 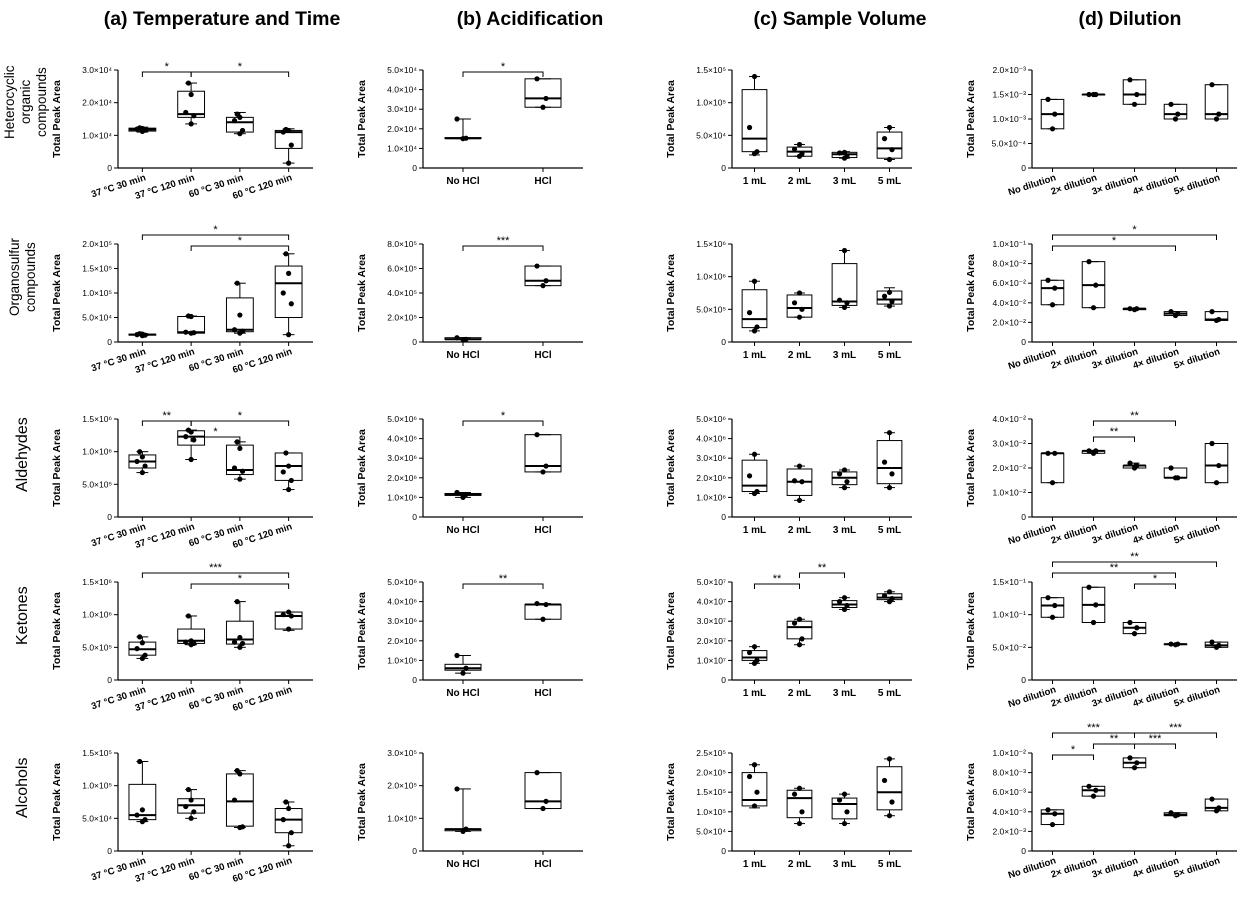 I want to click on y-tick-label: 1.0×10⁻¹, so click(x=1009, y=615).